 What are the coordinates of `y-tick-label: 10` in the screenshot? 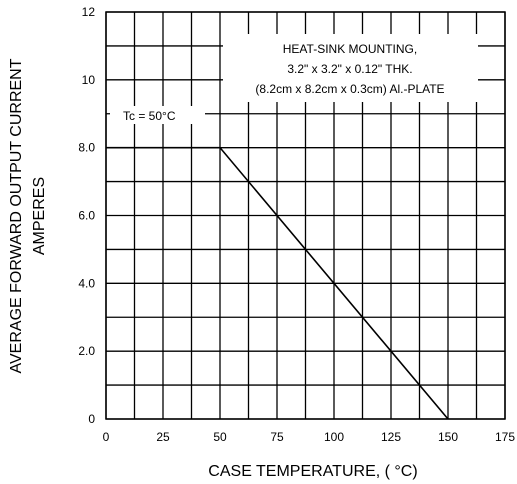 It's located at (89, 80).